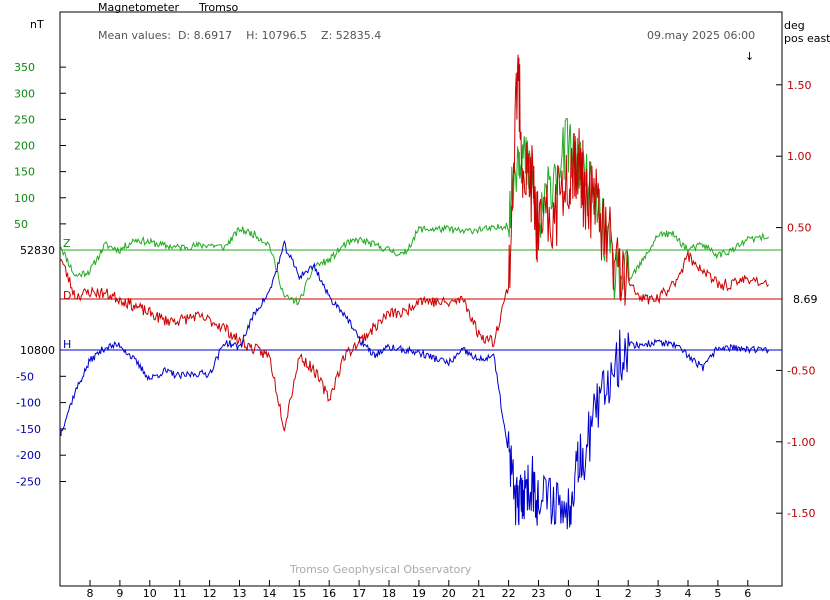 This screenshot has height=600, width=830. What do you see at coordinates (28, 429) in the screenshot?
I see `h-tick-label: -150` at bounding box center [28, 429].